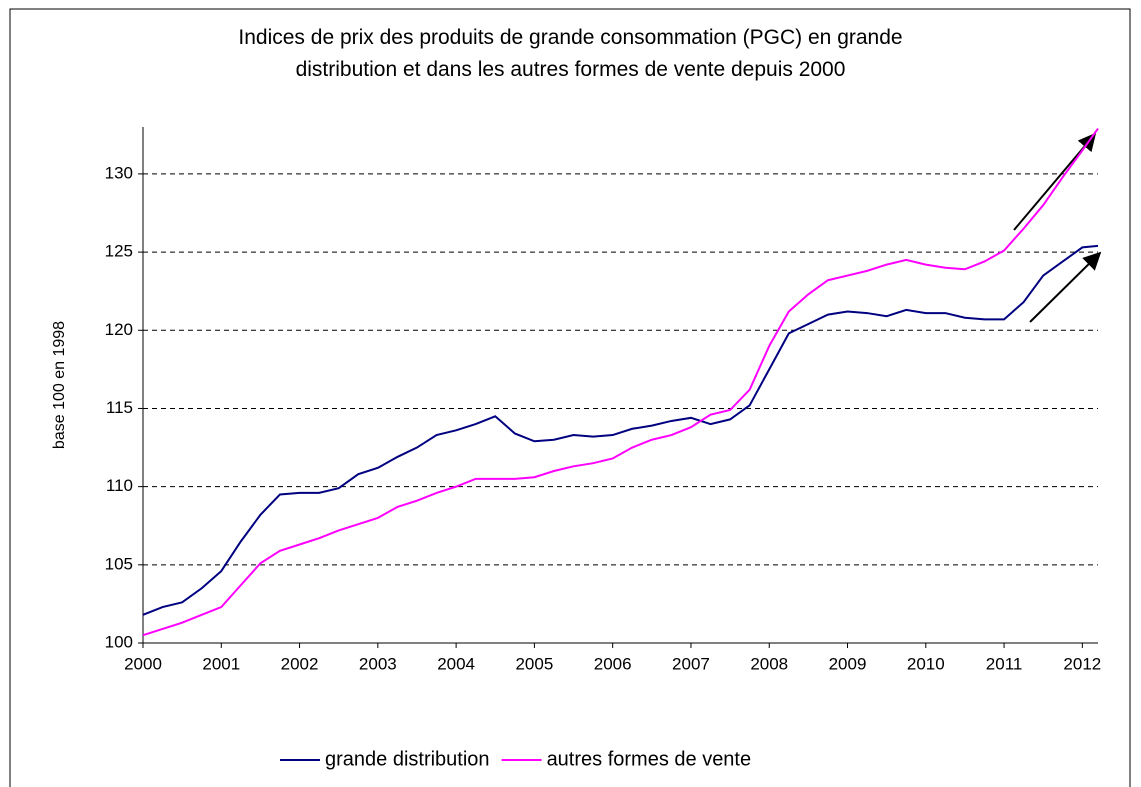 The image size is (1141, 787). What do you see at coordinates (649, 759) in the screenshot?
I see `legend-label: autres formes de vente` at bounding box center [649, 759].